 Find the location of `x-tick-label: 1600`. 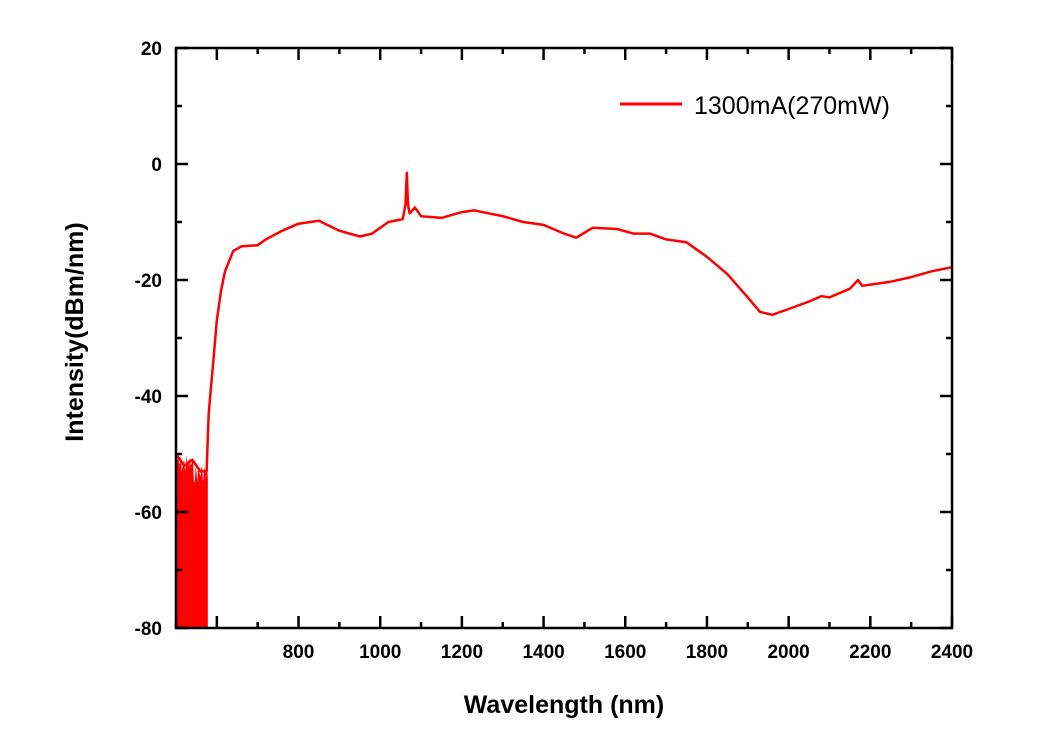

x-tick-label: 1600 is located at coordinates (625, 652).